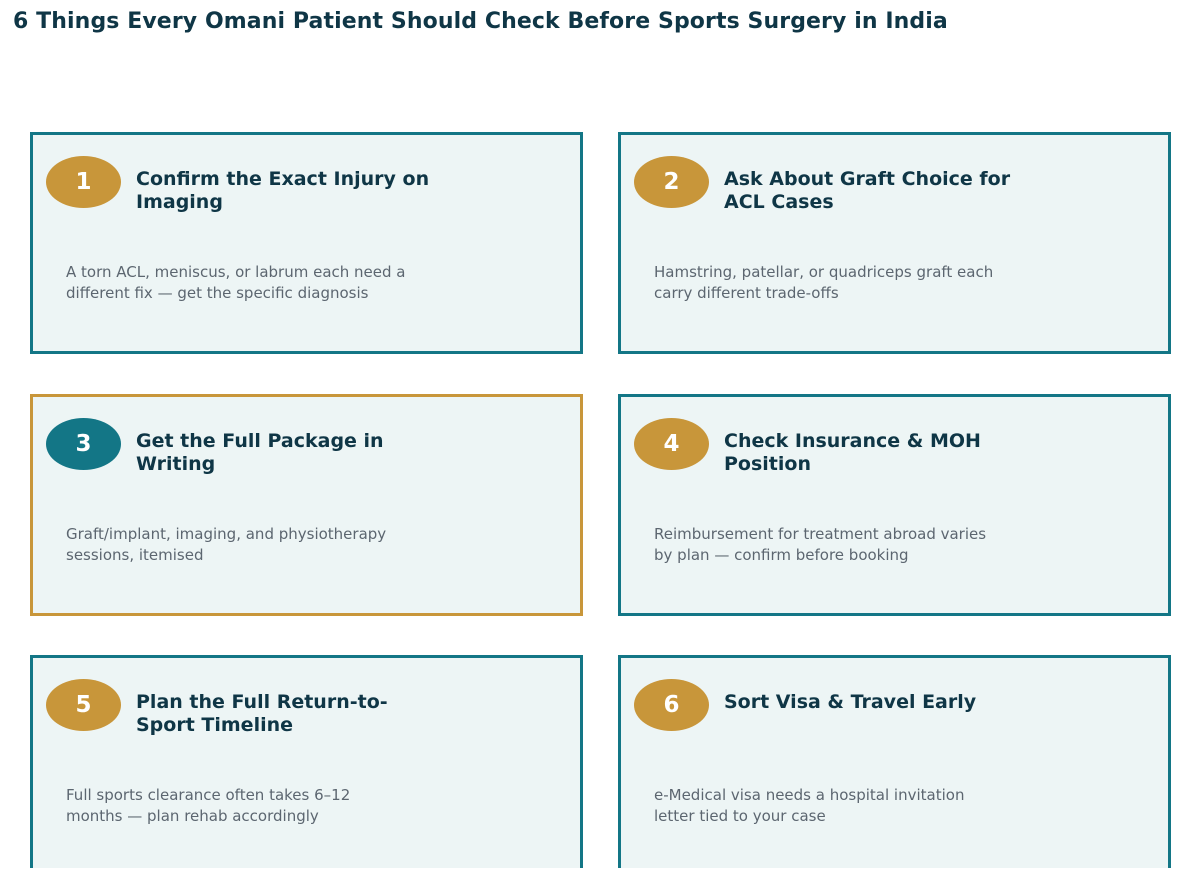 Image resolution: width=1200 pixels, height=881 pixels. What do you see at coordinates (852, 452) in the screenshot?
I see `card-title: Check Insurance & MOH Position` at bounding box center [852, 452].